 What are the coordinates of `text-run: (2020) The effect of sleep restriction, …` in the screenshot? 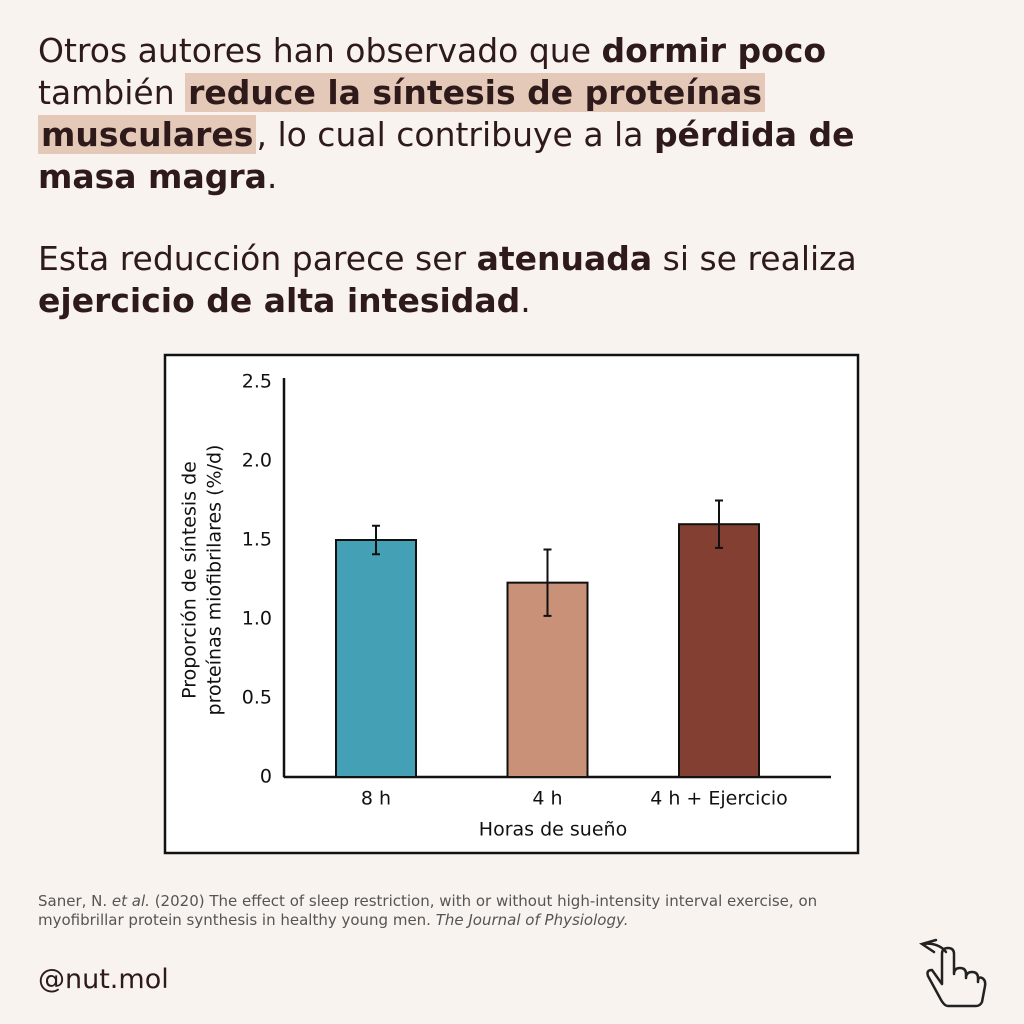 It's located at (483, 901).